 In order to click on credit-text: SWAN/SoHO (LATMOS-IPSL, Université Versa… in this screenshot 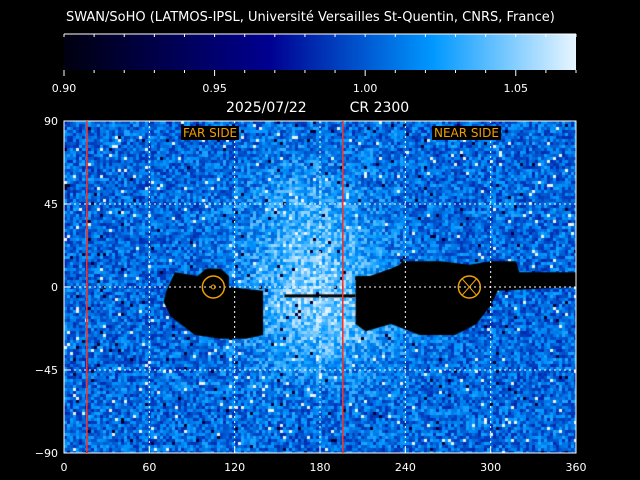, I will do `click(310, 17)`.